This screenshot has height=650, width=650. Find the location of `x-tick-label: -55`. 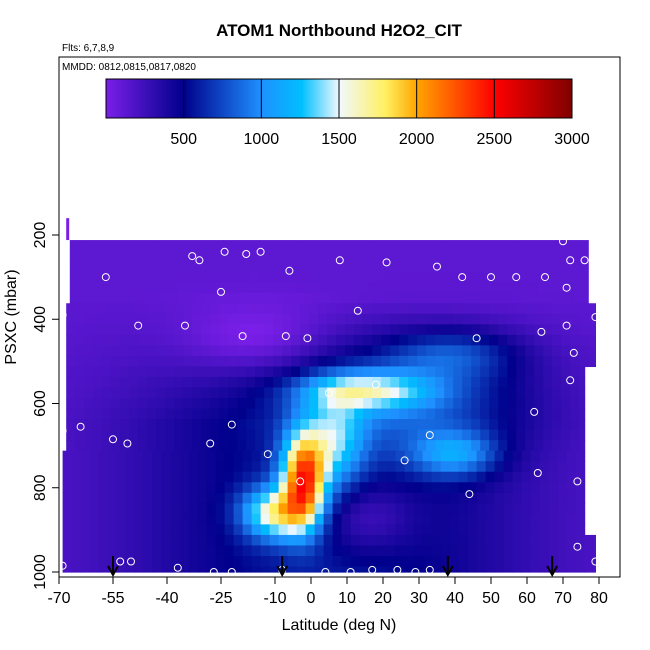

x-tick-label: -55 is located at coordinates (112, 598).